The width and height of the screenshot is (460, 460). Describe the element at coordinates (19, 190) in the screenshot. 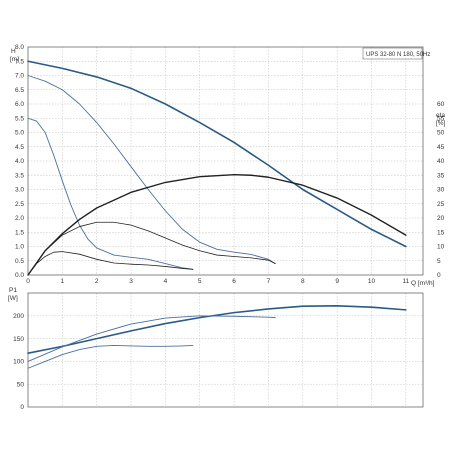

I see `head-tick-label: 3.0` at that location.